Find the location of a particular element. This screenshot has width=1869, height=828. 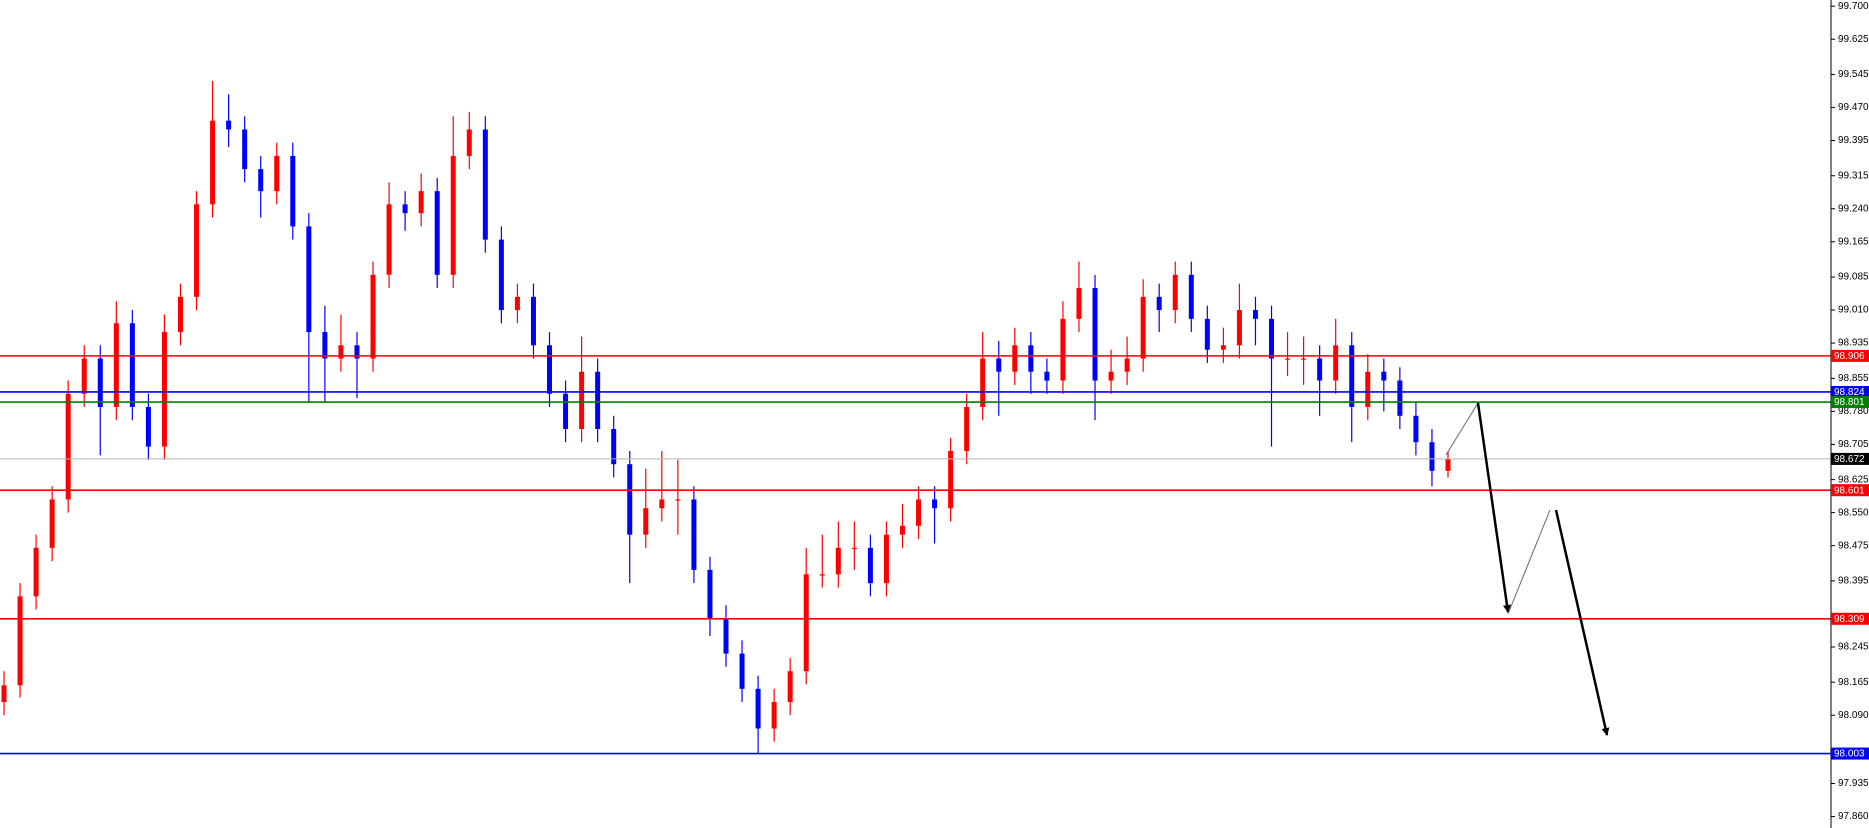

level-label: 98.672 is located at coordinates (1849, 459).